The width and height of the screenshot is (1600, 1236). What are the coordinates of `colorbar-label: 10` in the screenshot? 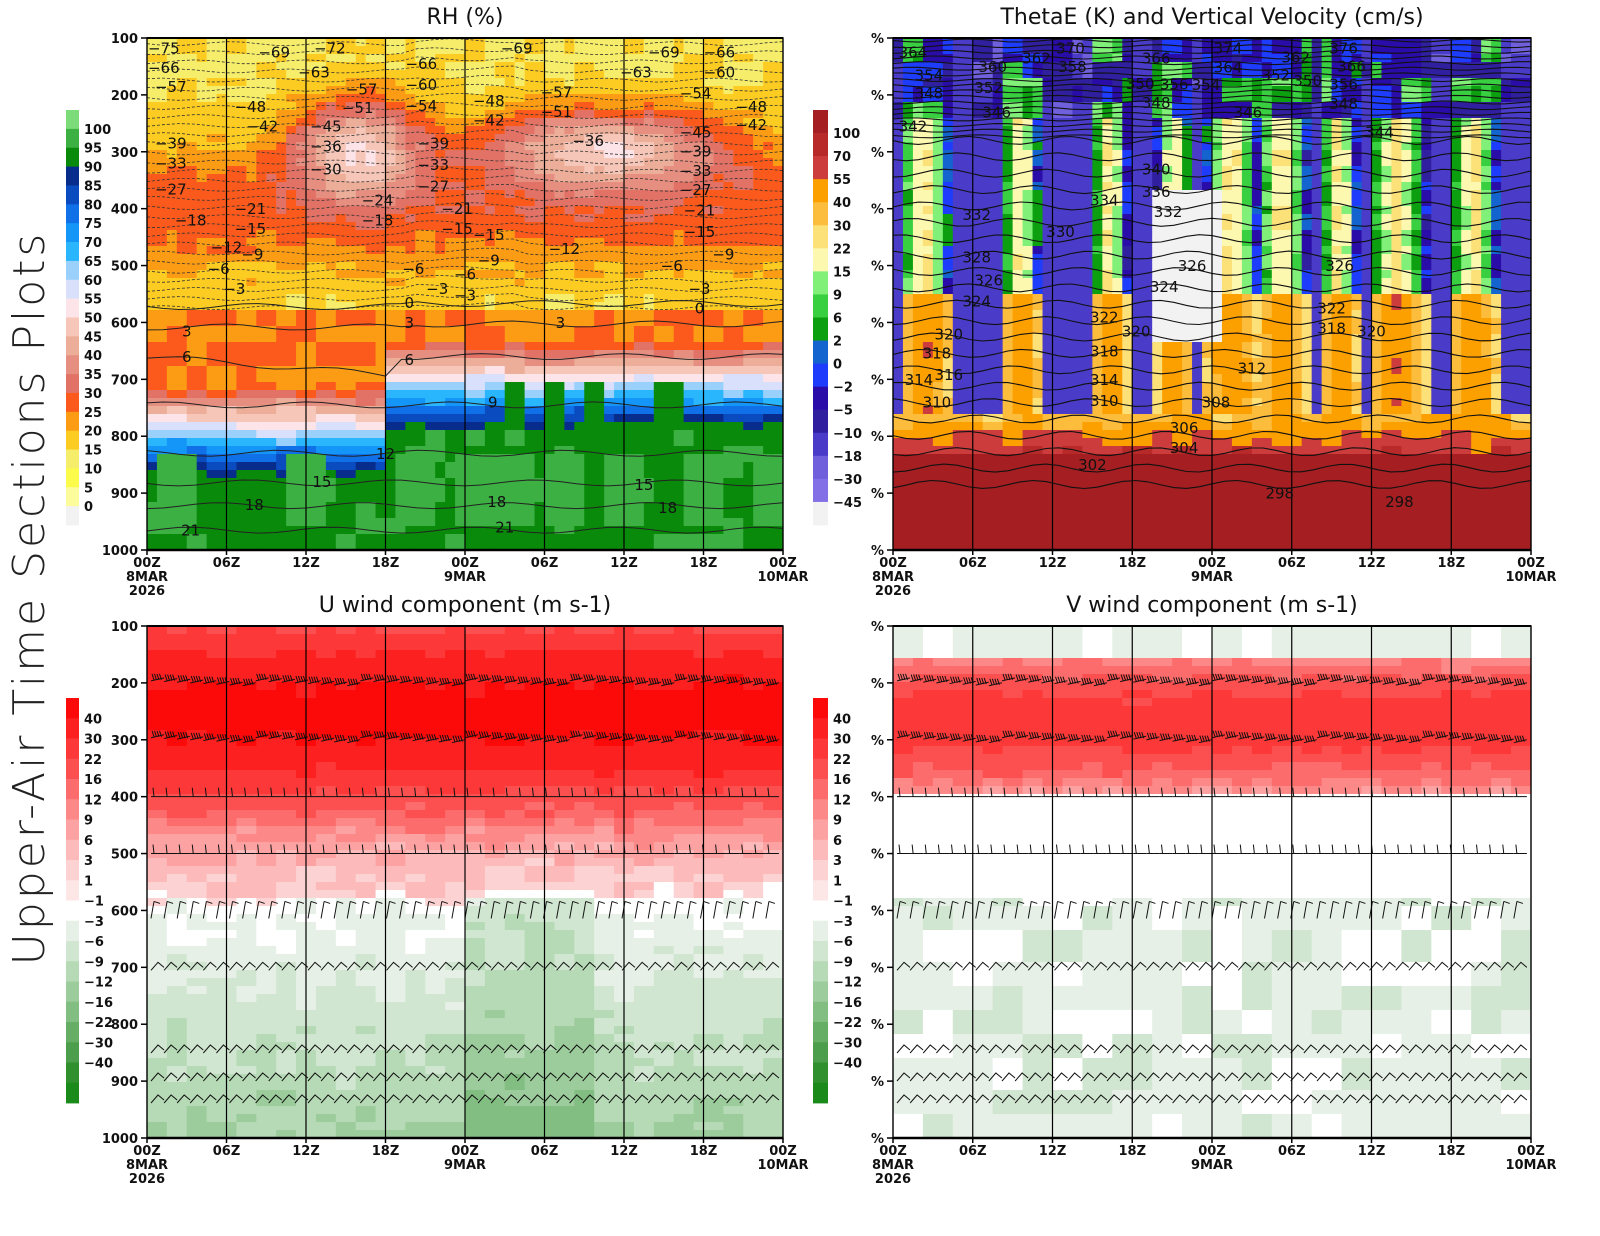 It's located at (93, 469).